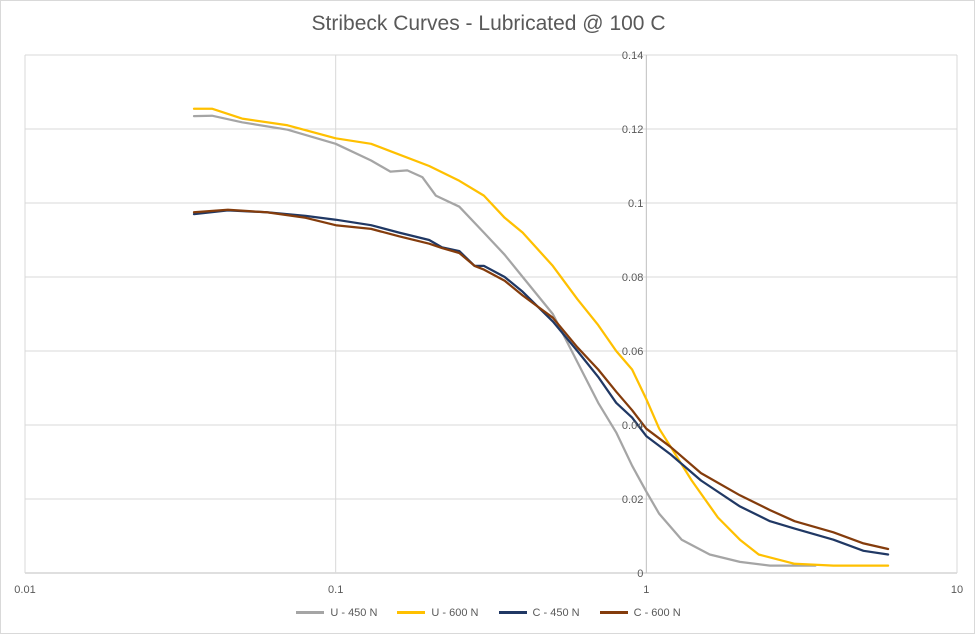  What do you see at coordinates (354, 612) in the screenshot?
I see `legend-label: U - 450 N` at bounding box center [354, 612].